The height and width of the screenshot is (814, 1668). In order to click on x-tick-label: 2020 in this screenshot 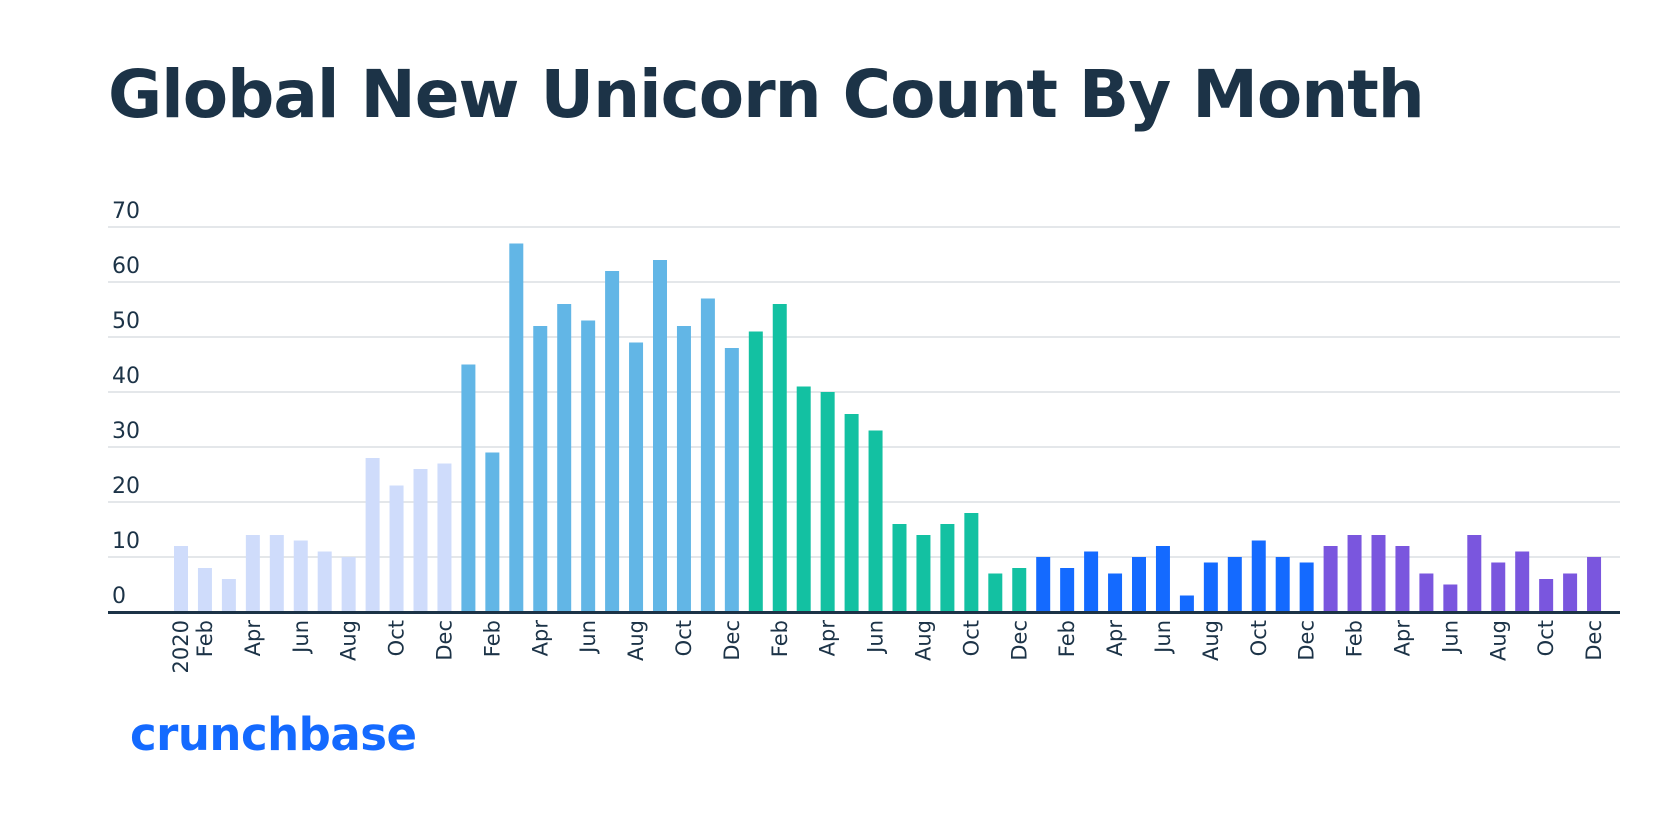, I will do `click(181, 646)`.